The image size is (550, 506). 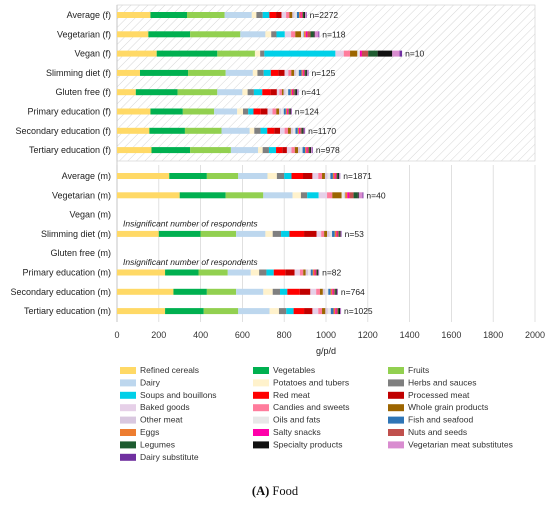 I want to click on sample-size-label: n=53, so click(x=354, y=234).